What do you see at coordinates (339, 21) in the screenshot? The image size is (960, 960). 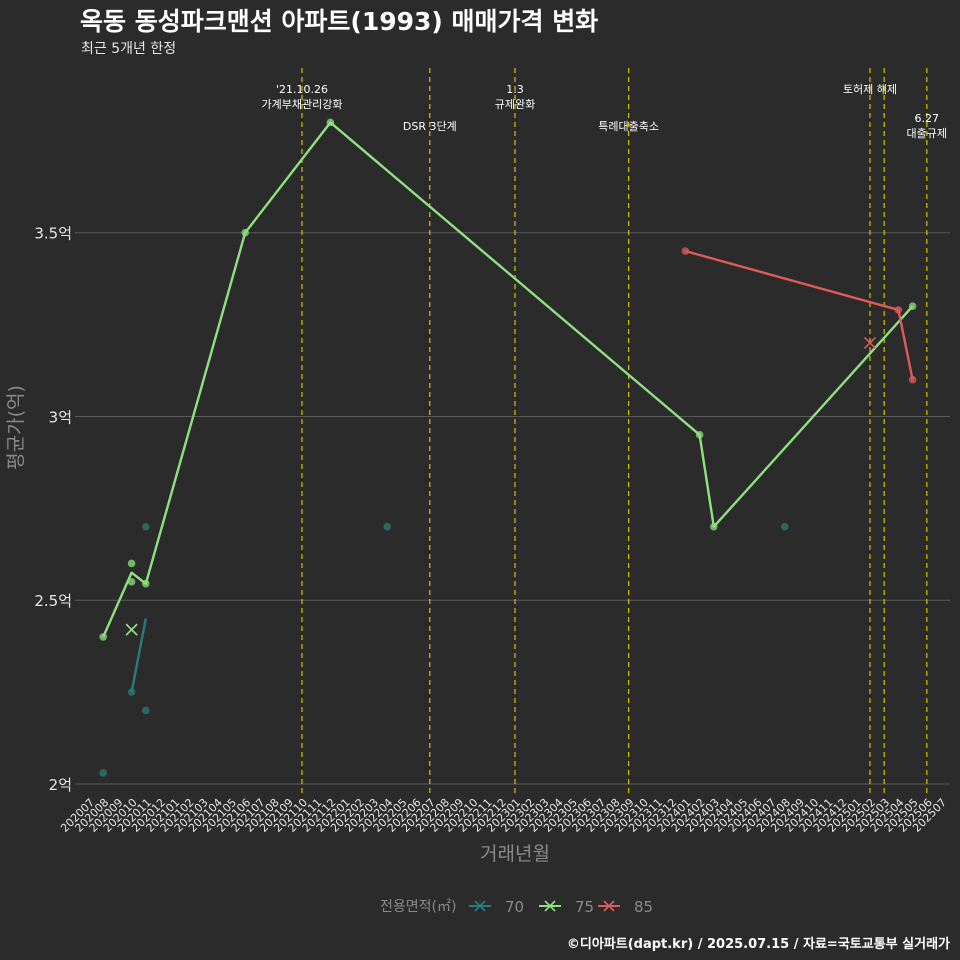 I see `chart-title: 옥동 동성파크맨션 아파트(1993) 매매가격 변화` at bounding box center [339, 21].